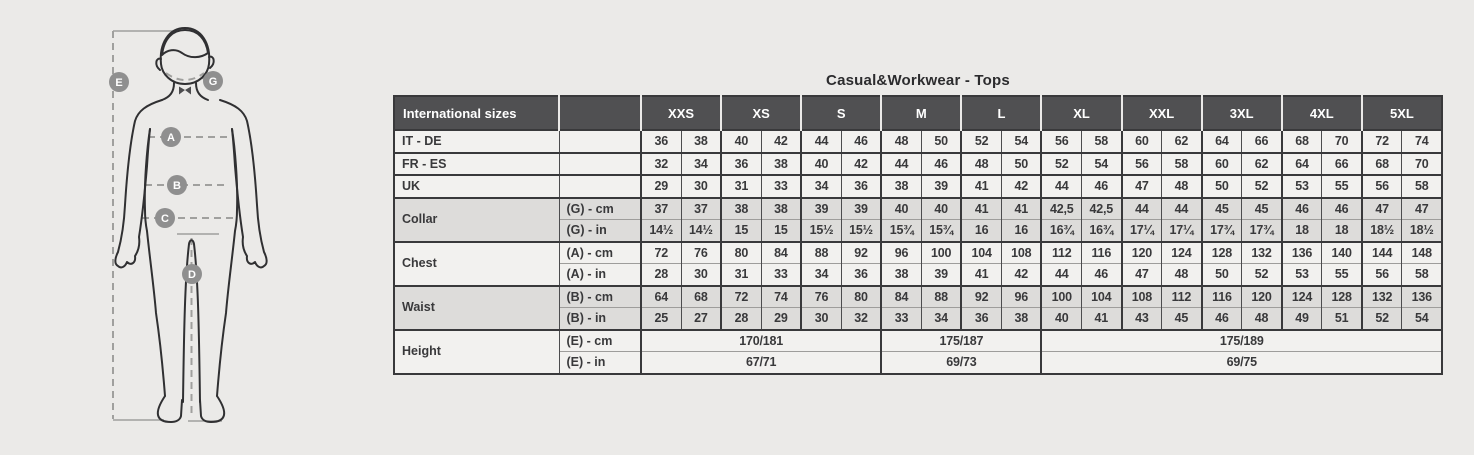 Image resolution: width=1474 pixels, height=455 pixels. What do you see at coordinates (861, 274) in the screenshot?
I see `size-cell: 36` at bounding box center [861, 274].